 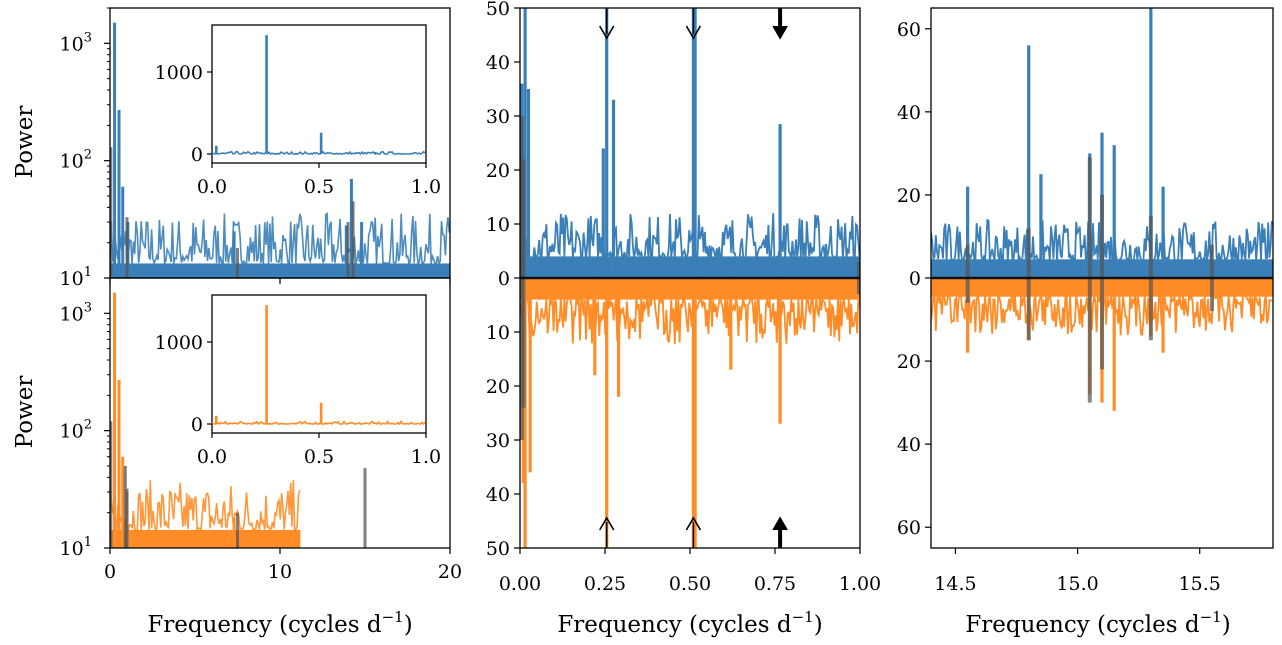 What do you see at coordinates (319, 364) in the screenshot?
I see `inset-frame` at bounding box center [319, 364].